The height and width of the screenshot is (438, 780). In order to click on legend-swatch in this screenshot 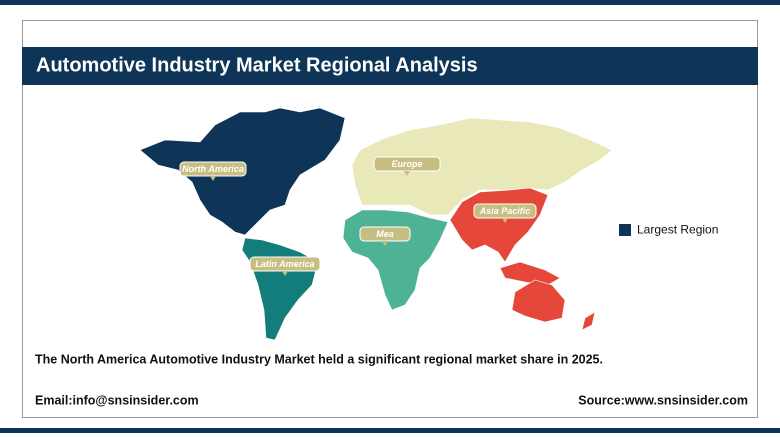, I will do `click(625, 230)`.